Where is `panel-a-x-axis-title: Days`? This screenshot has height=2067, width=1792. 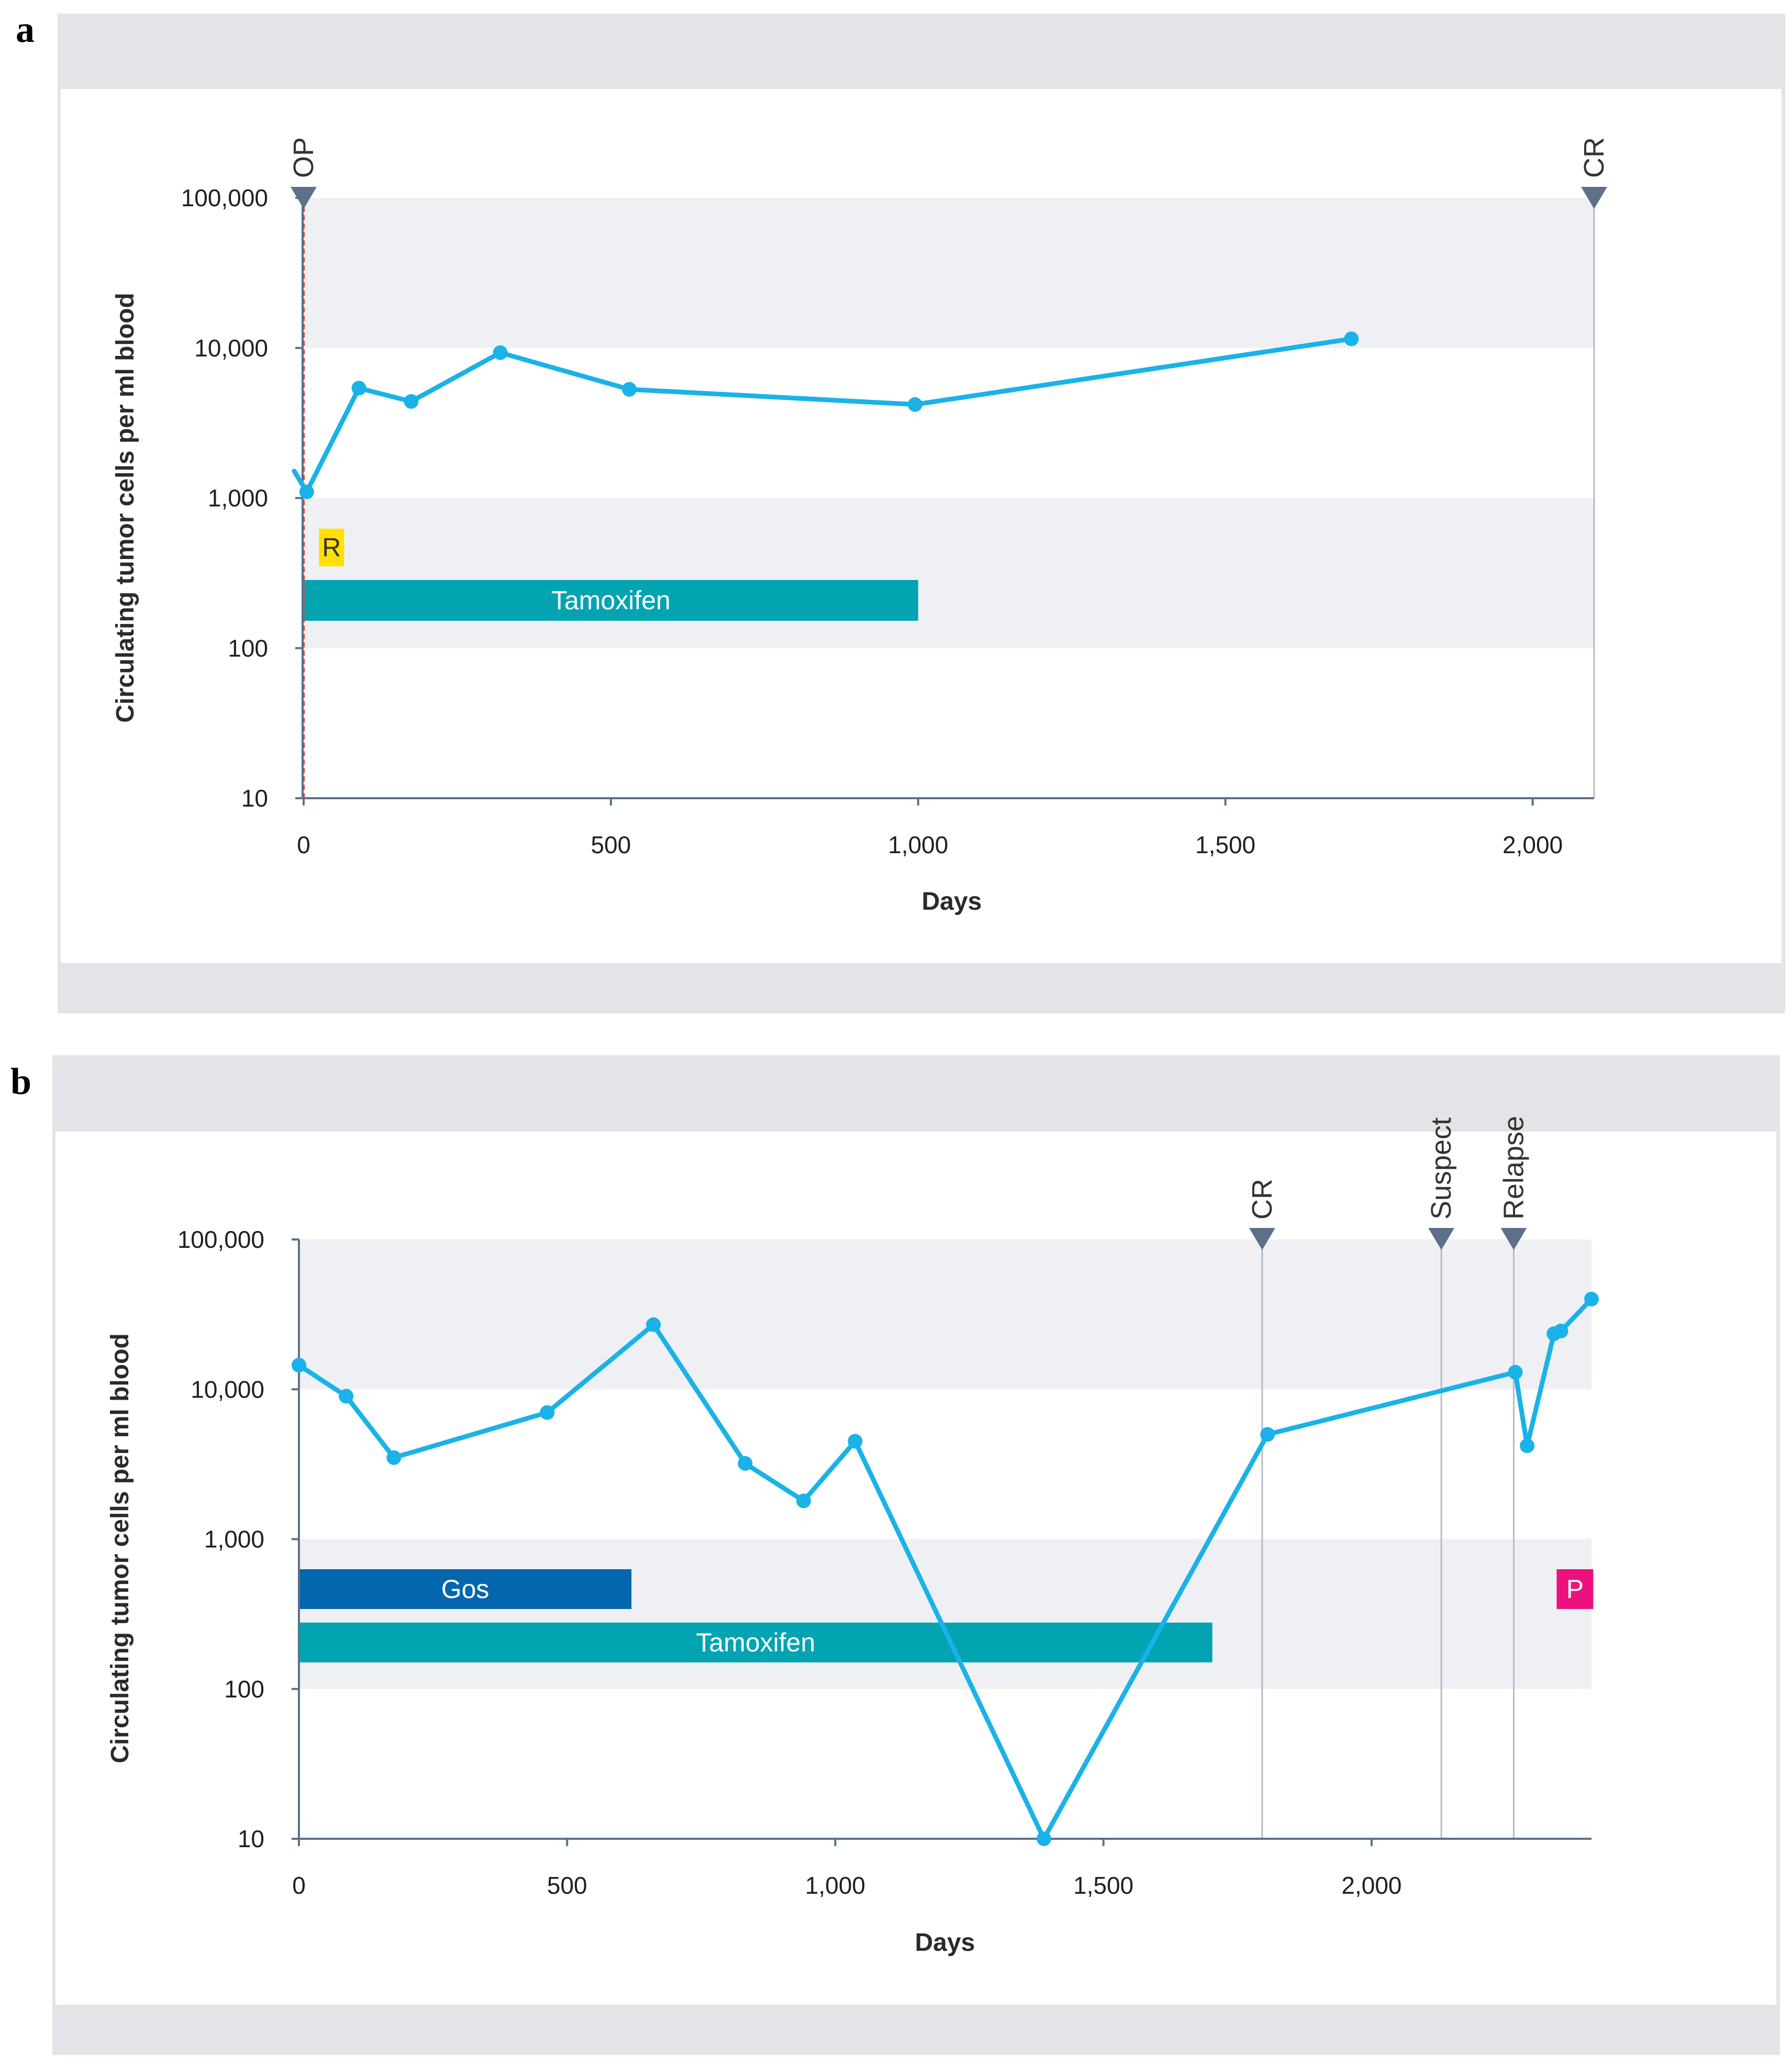 panel-a-x-axis-title: Days is located at coordinates (952, 901).